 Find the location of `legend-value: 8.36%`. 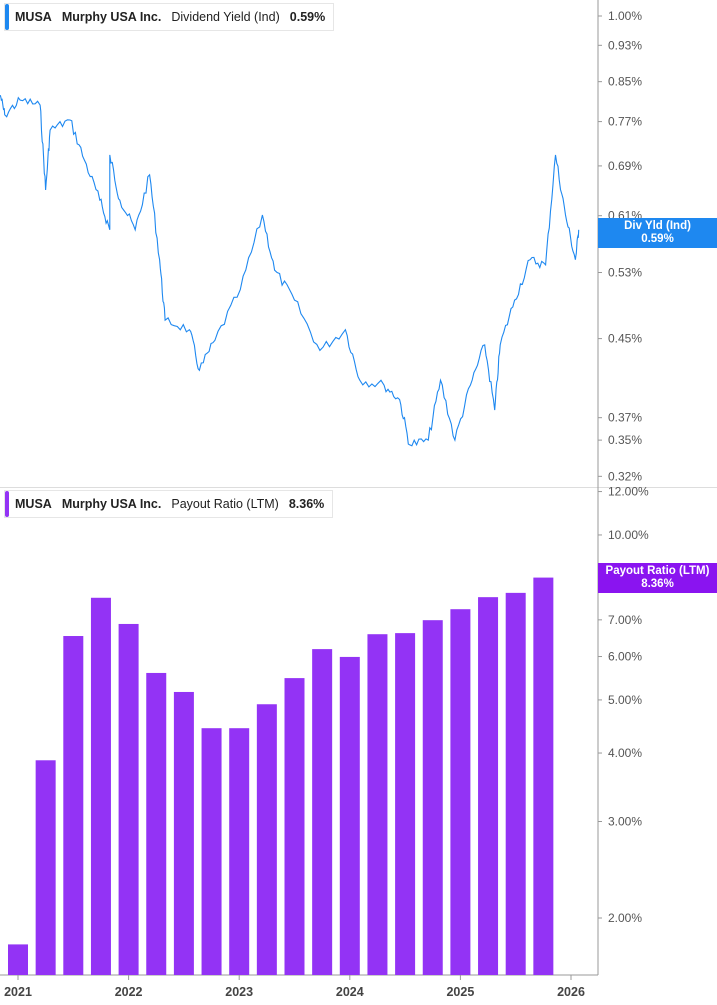

legend-value: 8.36% is located at coordinates (306, 504).